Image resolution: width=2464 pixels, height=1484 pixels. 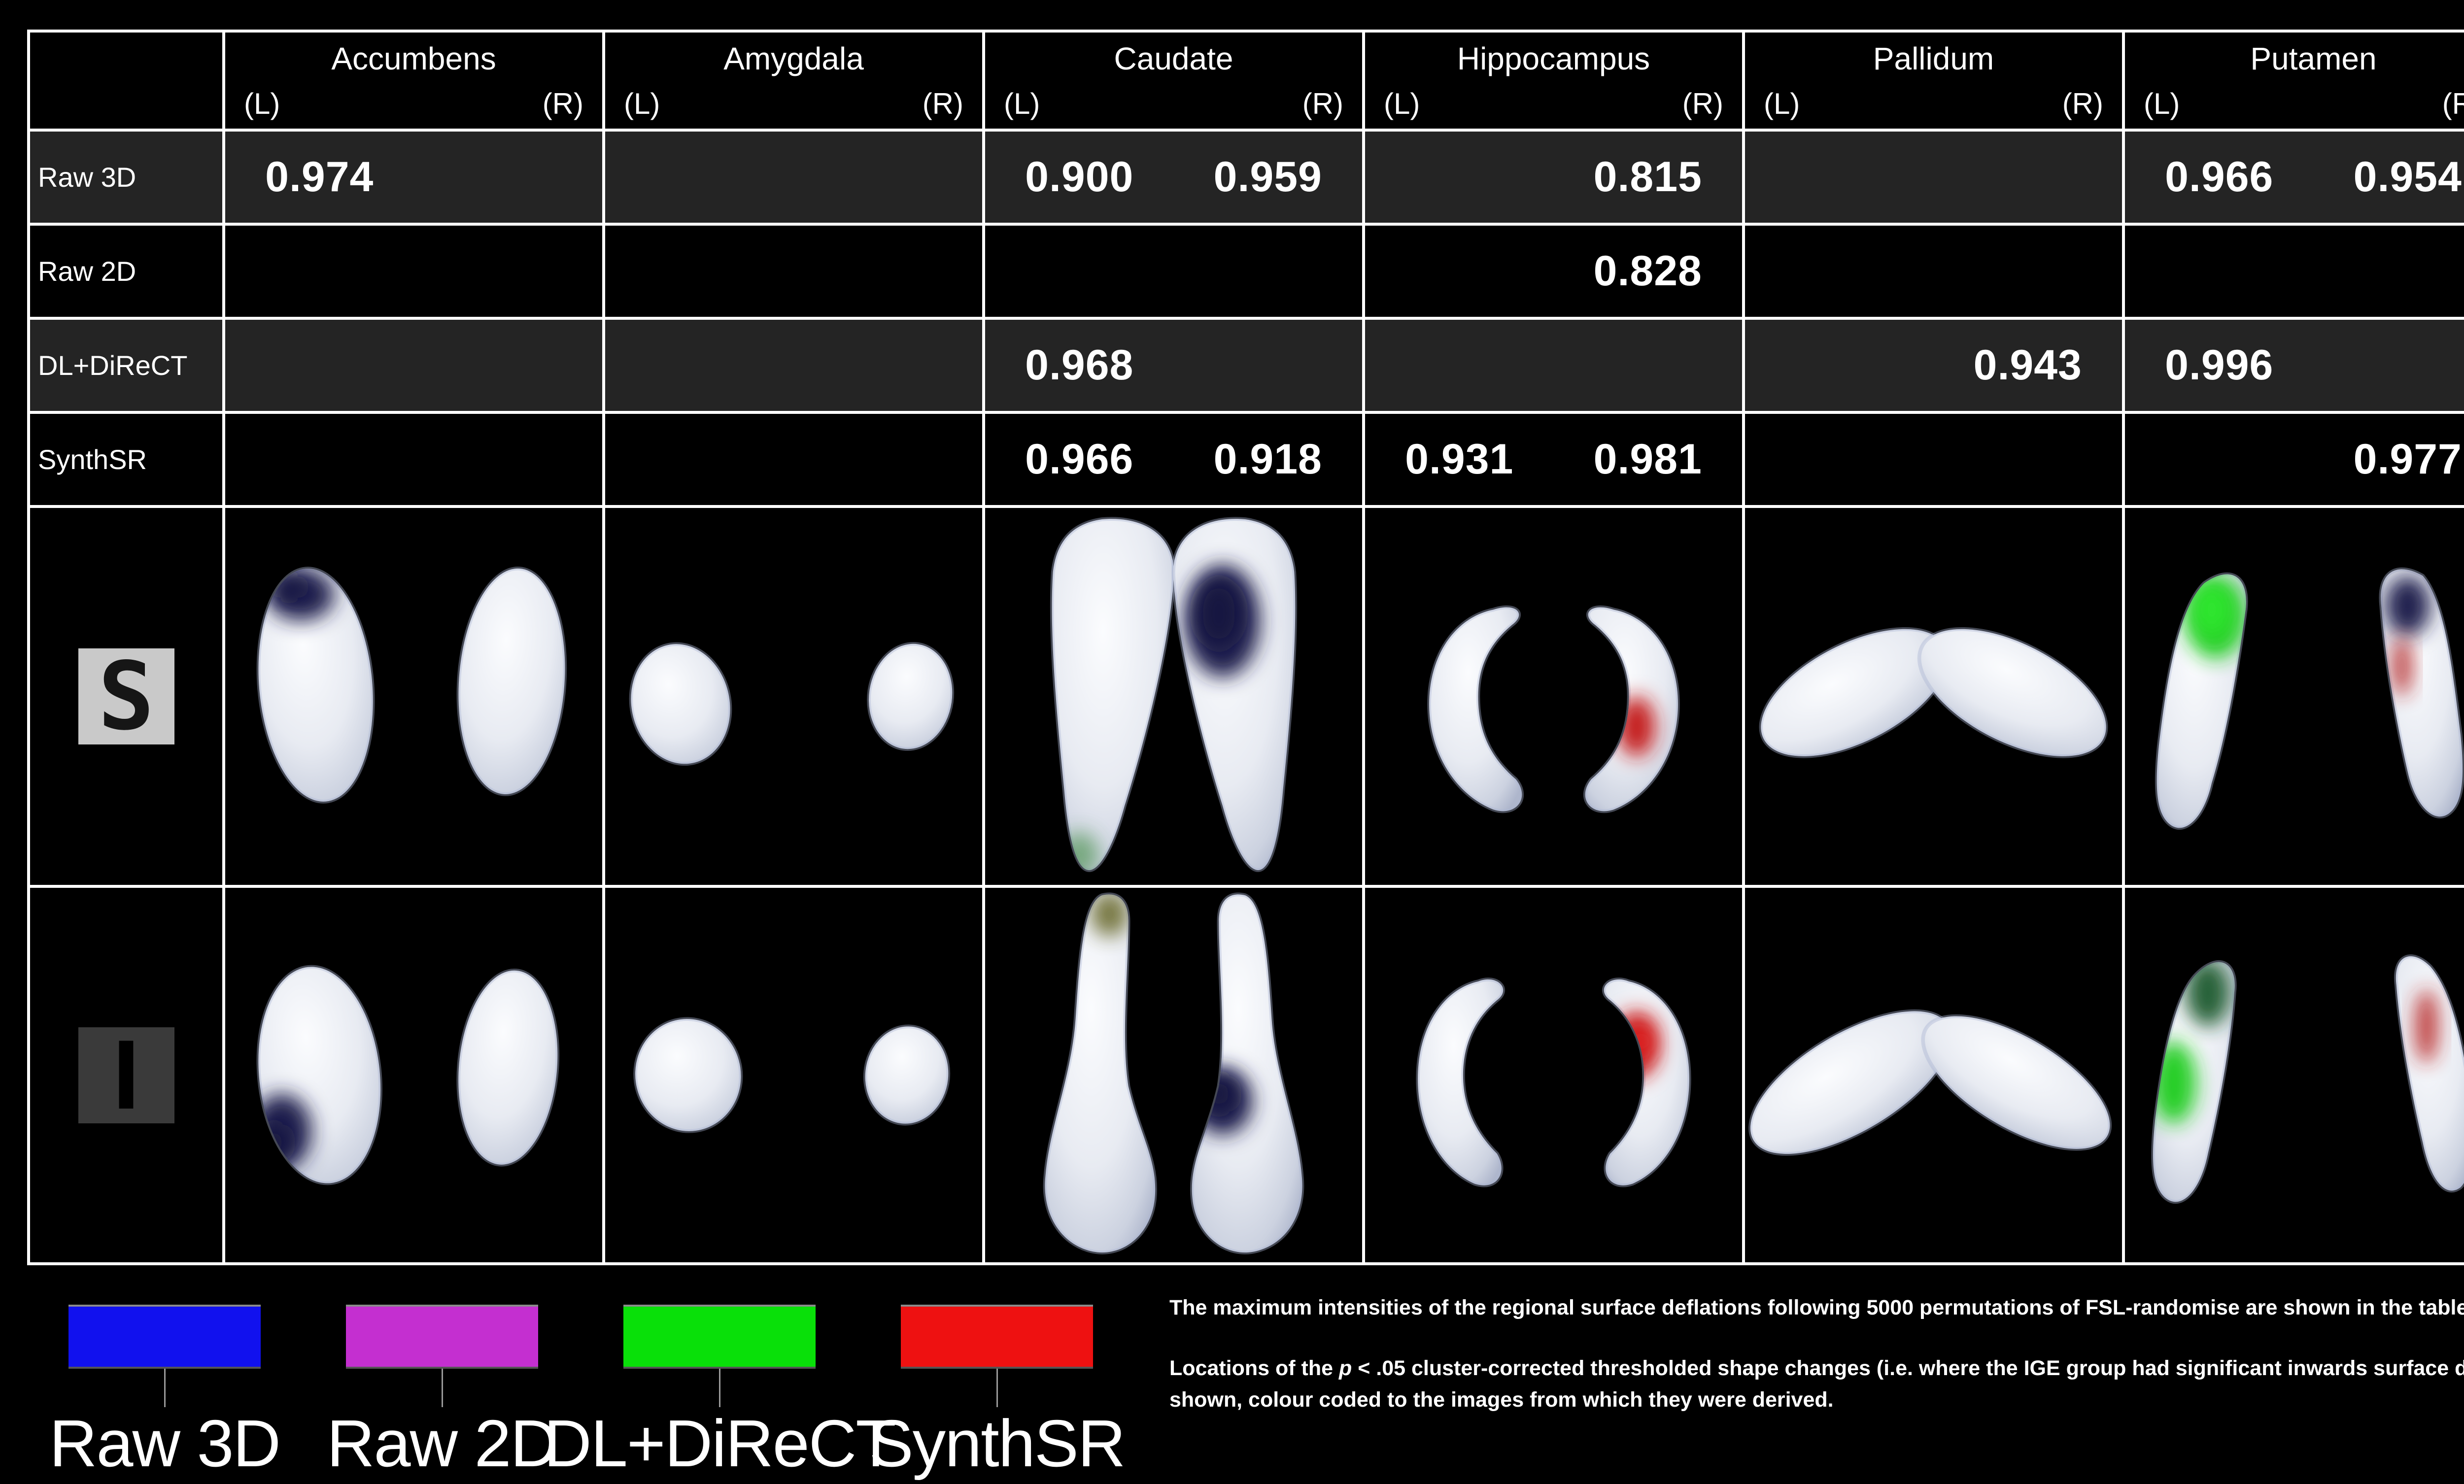 I want to click on render-inferior-accumbens, so click(x=413, y=1075).